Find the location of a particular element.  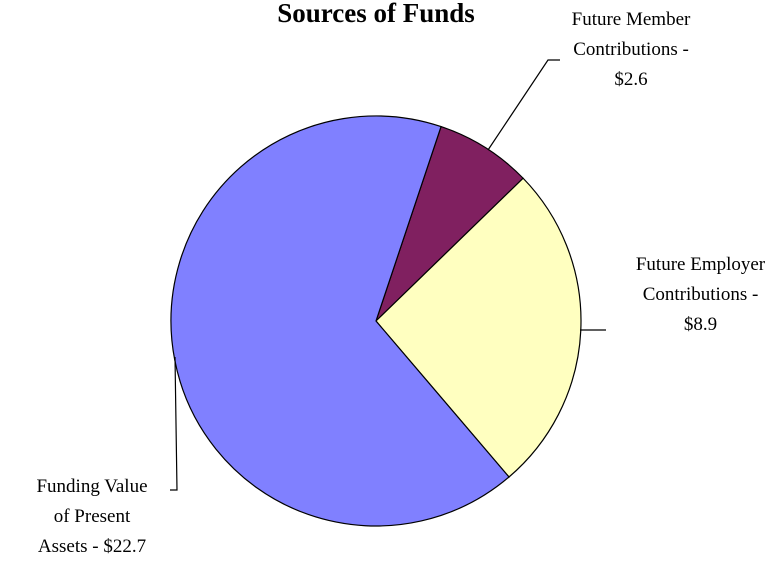

label-value: $8.9 is located at coordinates (700, 324).